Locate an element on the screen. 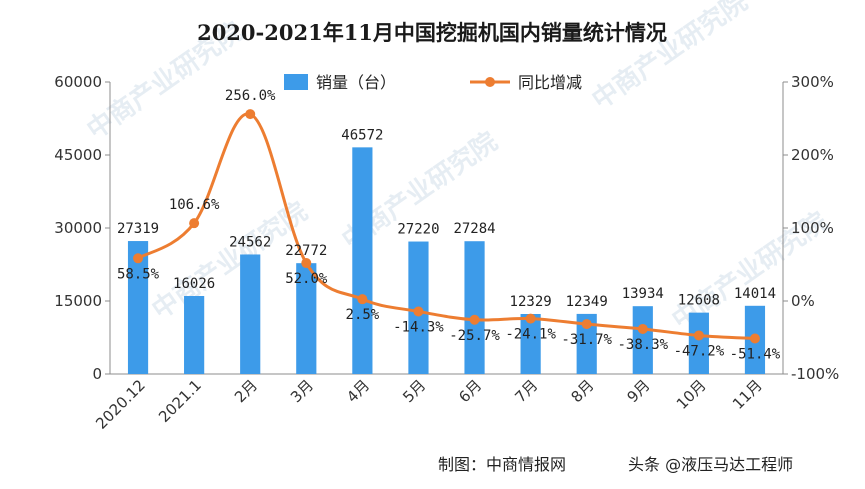  left-tick-label-1: 15000 is located at coordinates (78, 301).